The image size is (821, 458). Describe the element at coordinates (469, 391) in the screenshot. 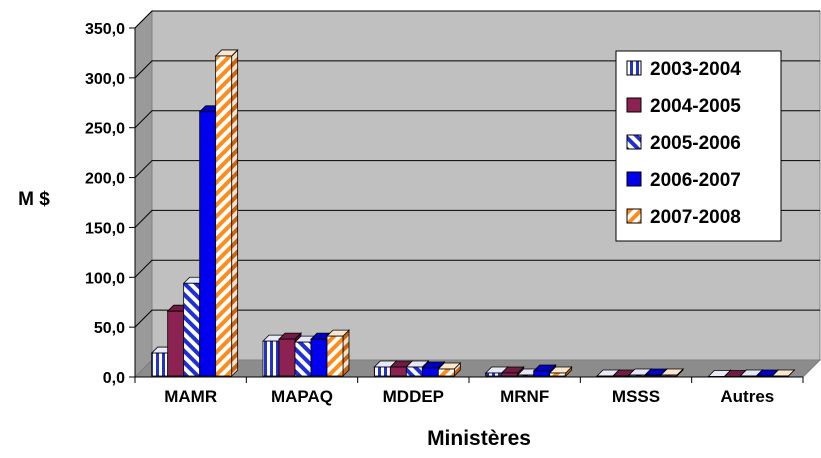

I see `x-axis: MAMR MAPAQ MDDEP MRNF MSSS Autres` at that location.